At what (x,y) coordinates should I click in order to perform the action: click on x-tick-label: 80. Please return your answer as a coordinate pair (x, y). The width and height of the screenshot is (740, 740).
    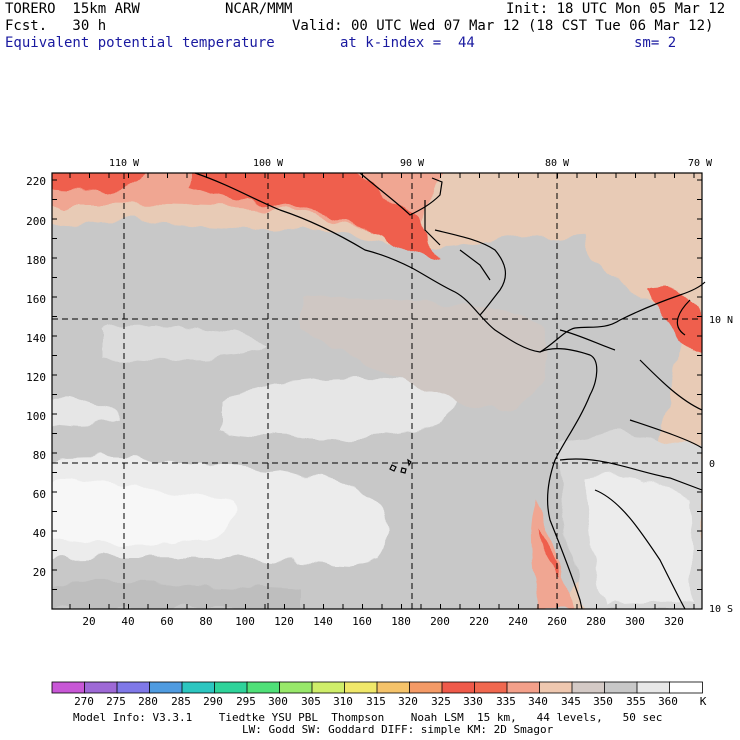
    Looking at the image, I should click on (205, 621).